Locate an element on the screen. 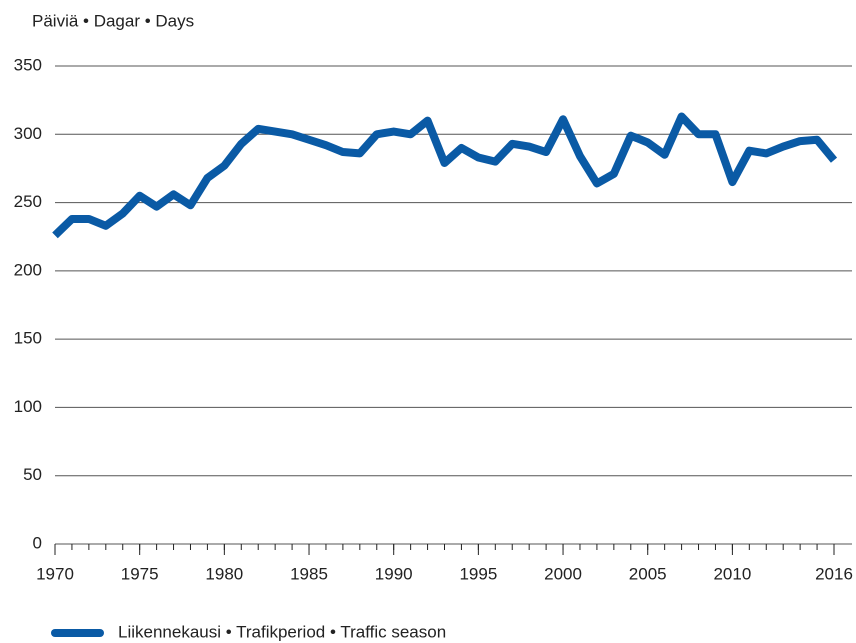 Image resolution: width=856 pixels, height=643 pixels. y-tick-label: 0 is located at coordinates (37, 542).